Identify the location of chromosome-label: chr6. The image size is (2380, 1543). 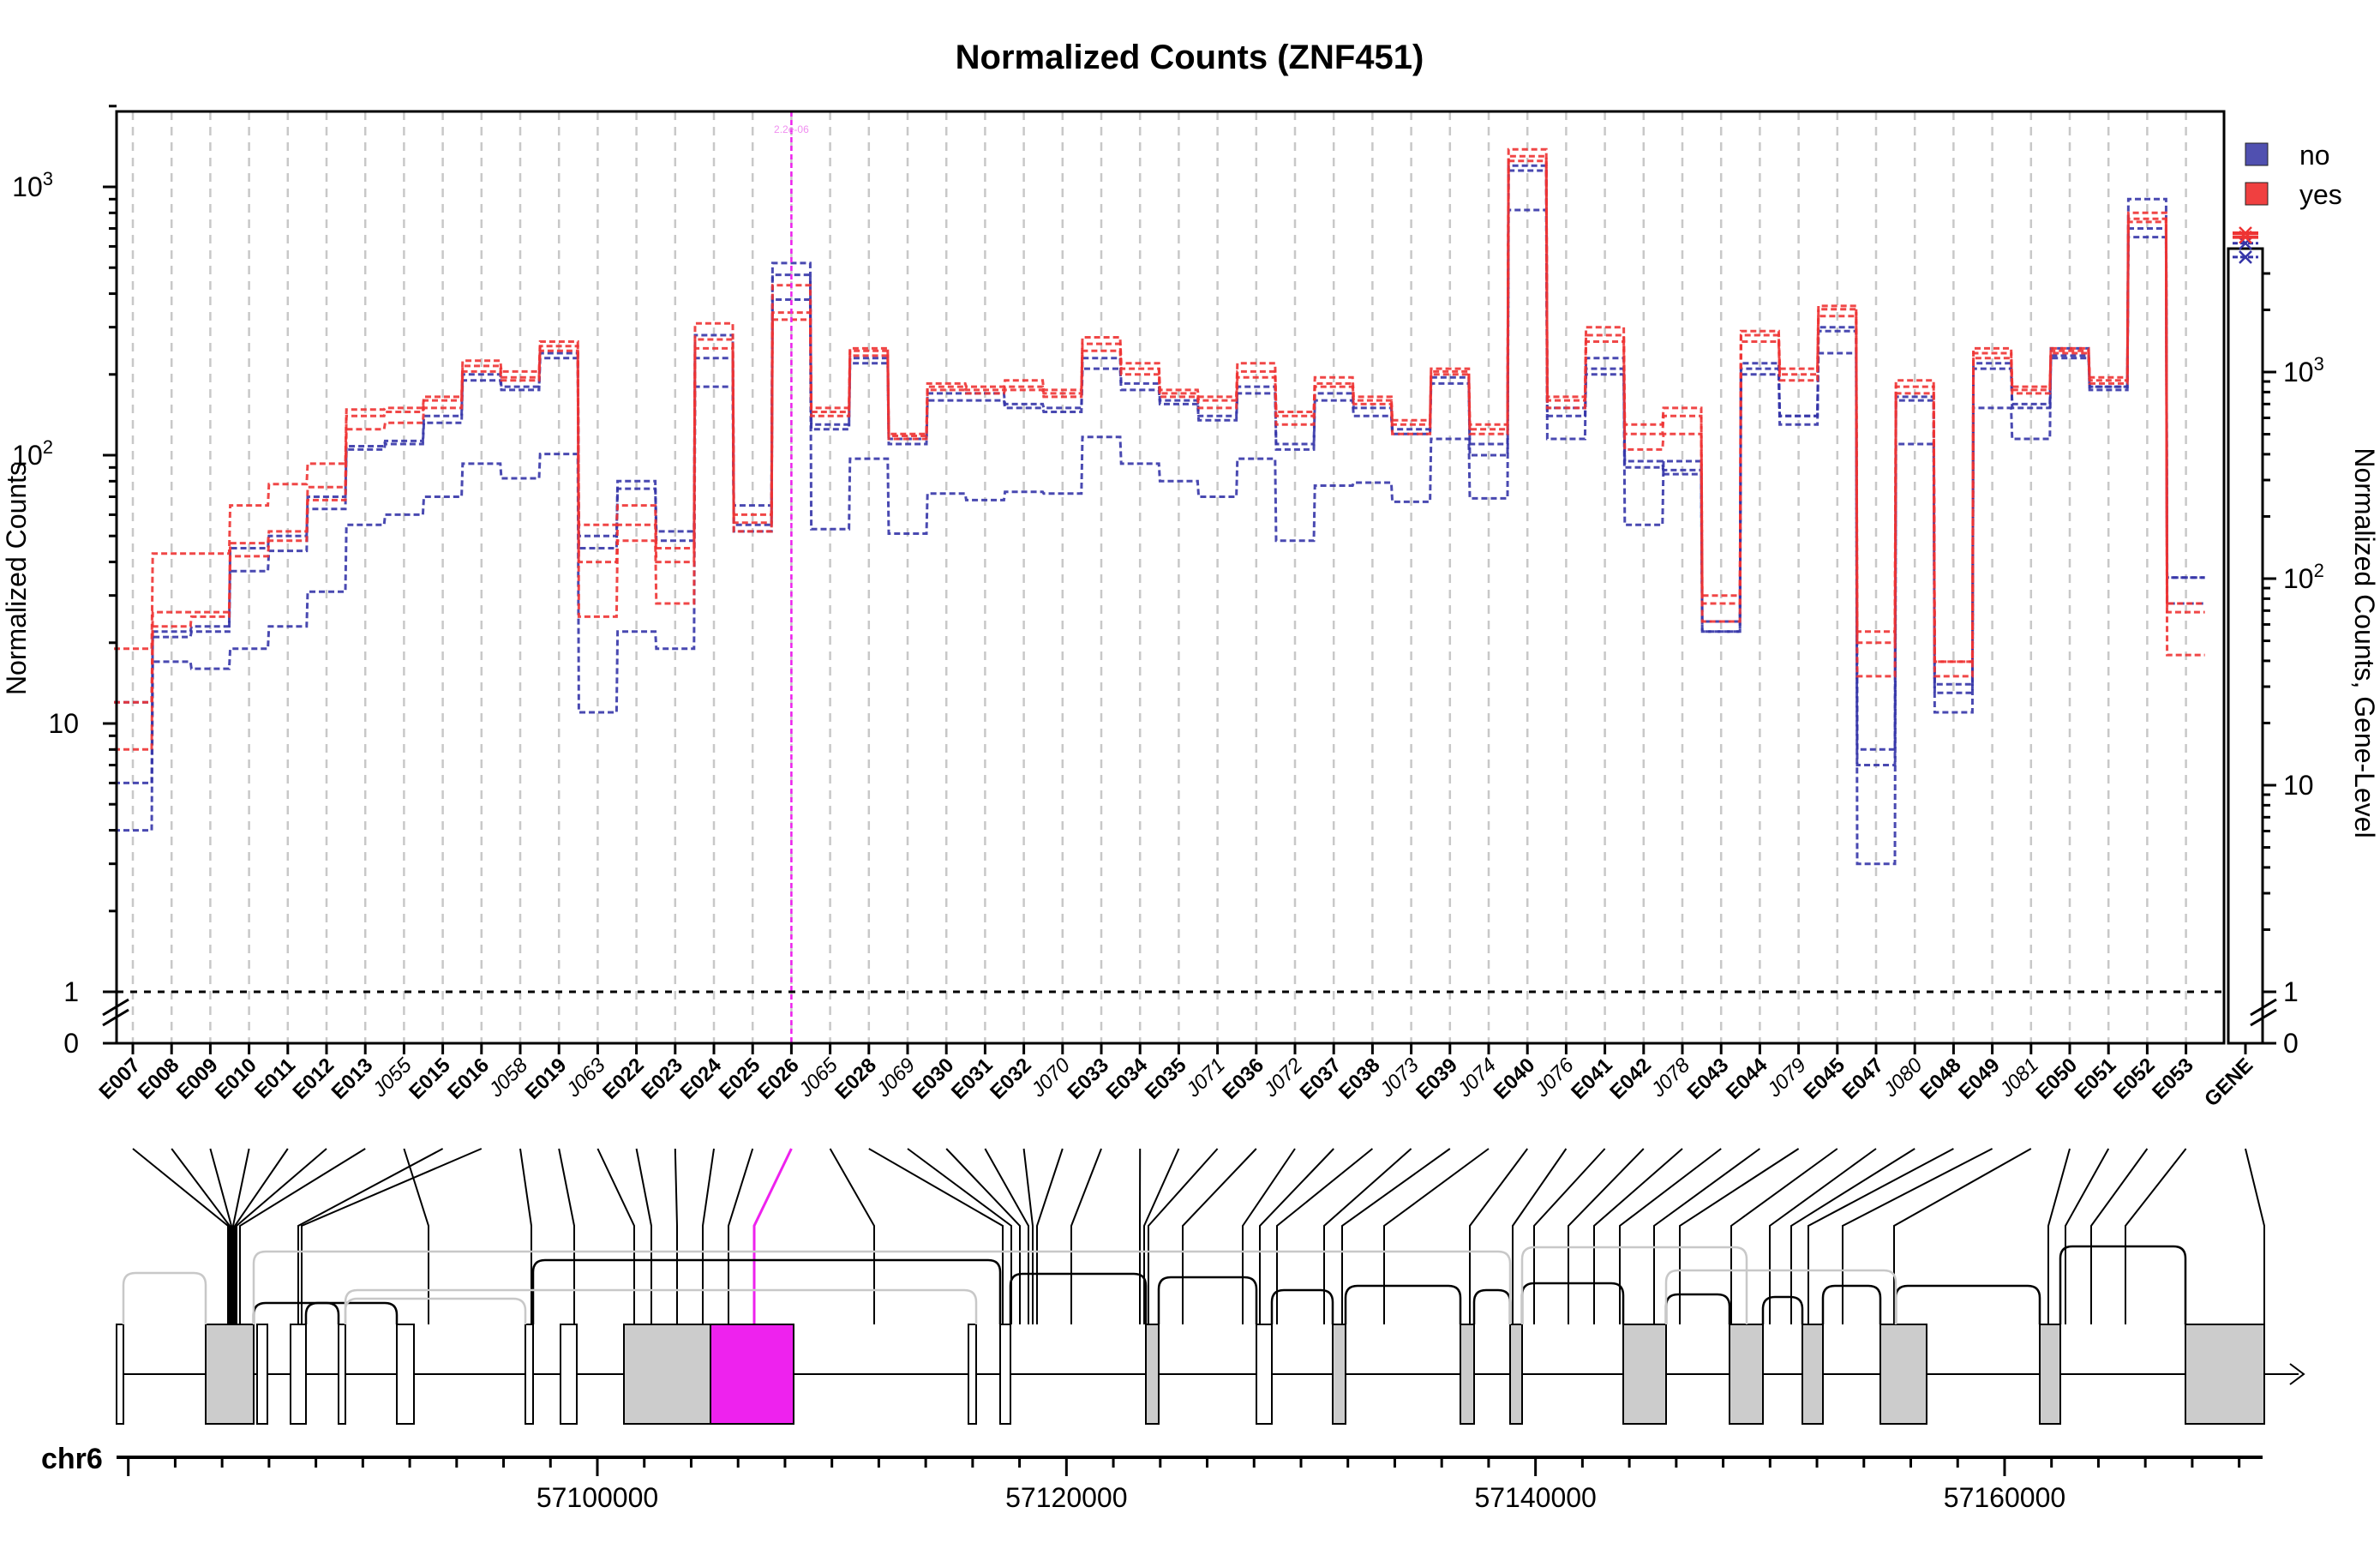
(72, 1459).